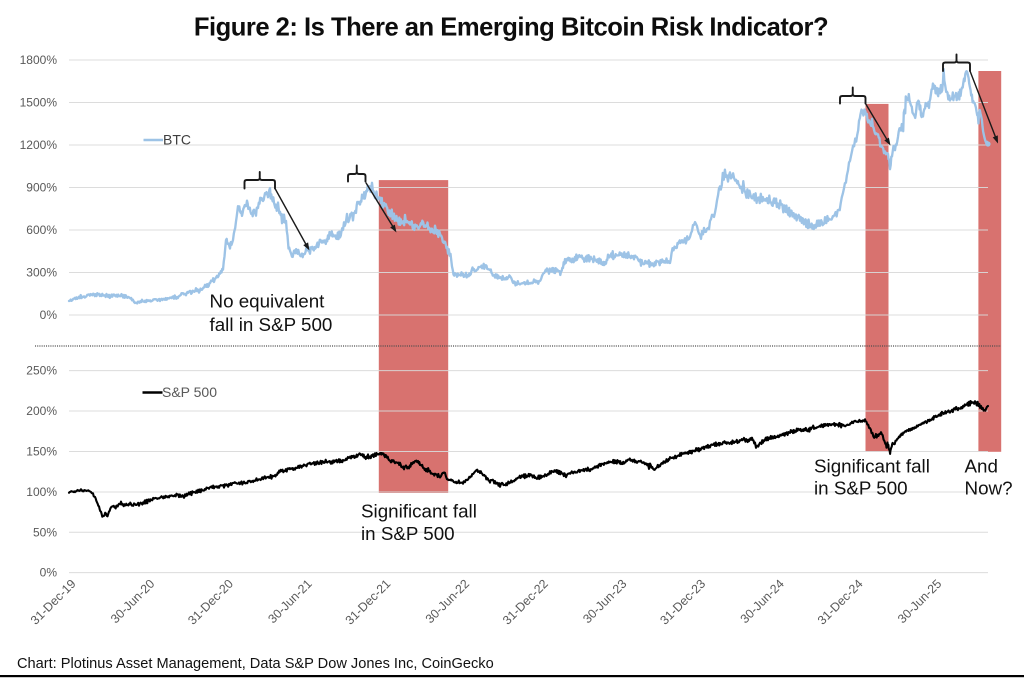 The height and width of the screenshot is (679, 1024). Describe the element at coordinates (39, 60) in the screenshot. I see `svg-text: 1800%` at that location.